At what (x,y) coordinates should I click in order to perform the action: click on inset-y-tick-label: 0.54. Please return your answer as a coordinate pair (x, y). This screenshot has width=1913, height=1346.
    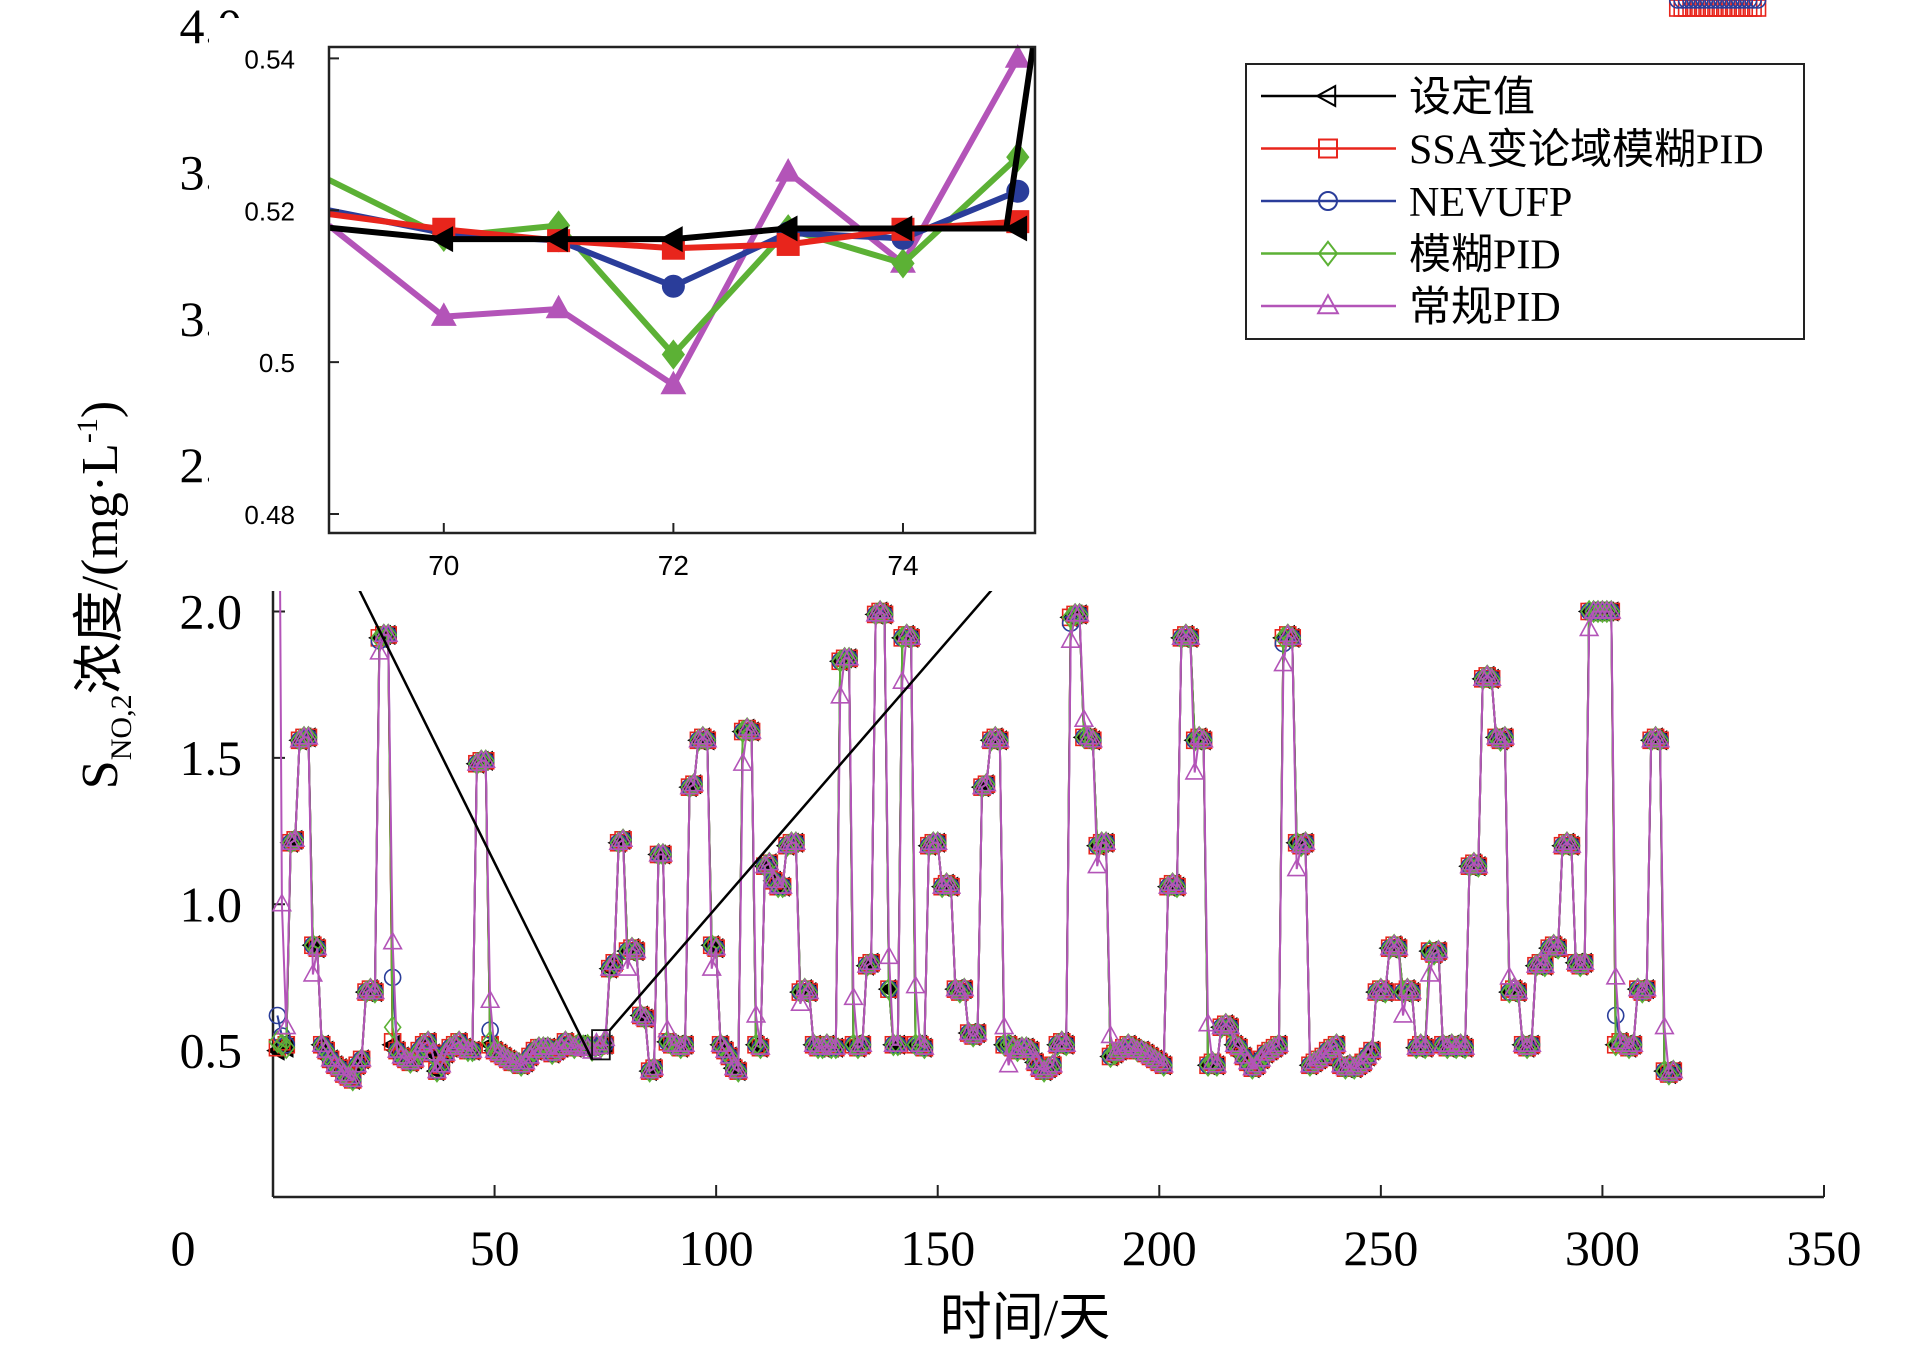
    Looking at the image, I should click on (269, 59).